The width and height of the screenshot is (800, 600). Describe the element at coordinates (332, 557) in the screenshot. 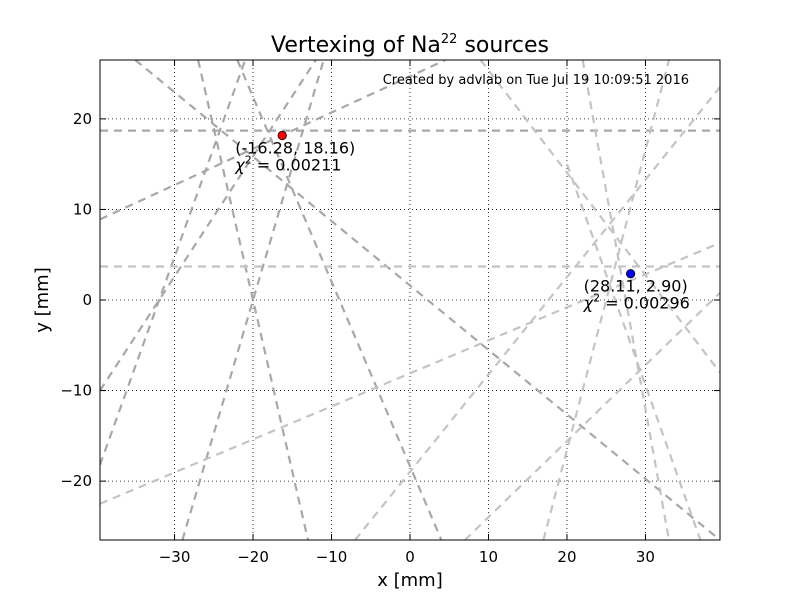

I see `x-tick-label: −10` at that location.